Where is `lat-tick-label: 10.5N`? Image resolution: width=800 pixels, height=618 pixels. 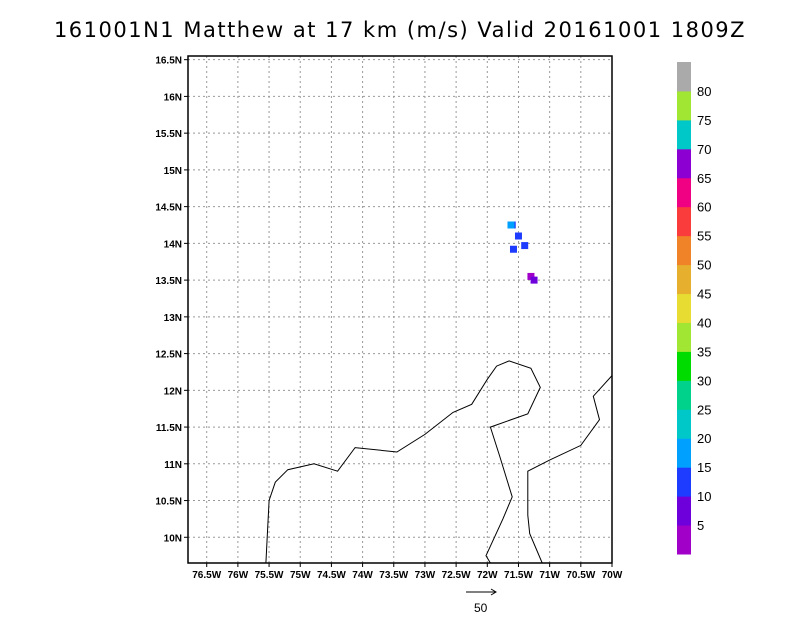
lat-tick-label: 10.5N is located at coordinates (168, 502).